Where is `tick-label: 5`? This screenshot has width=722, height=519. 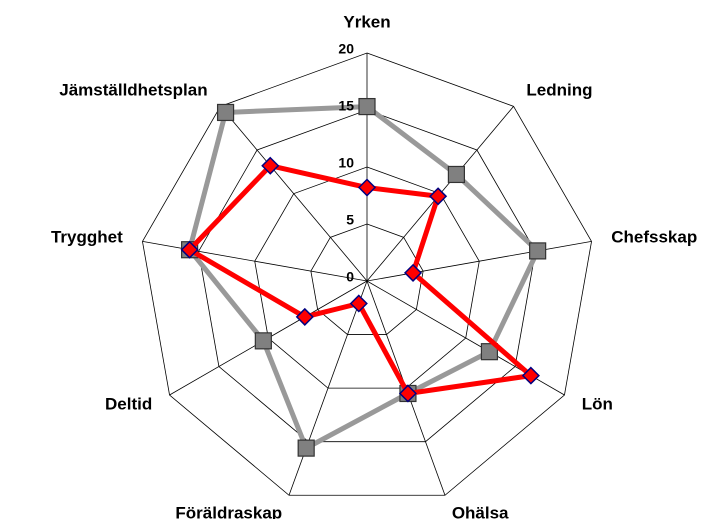 tick-label: 5 is located at coordinates (350, 220).